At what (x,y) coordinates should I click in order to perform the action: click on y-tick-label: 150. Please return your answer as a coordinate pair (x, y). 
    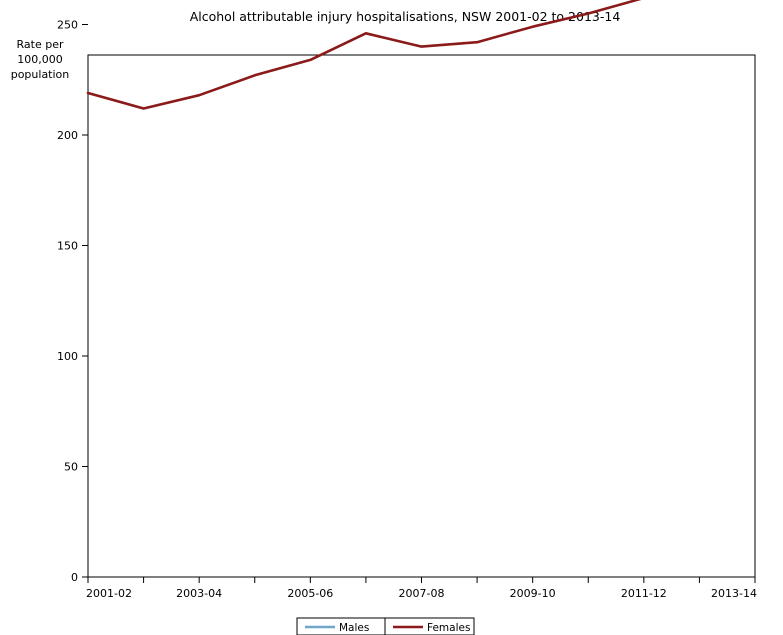
    Looking at the image, I should click on (67, 246).